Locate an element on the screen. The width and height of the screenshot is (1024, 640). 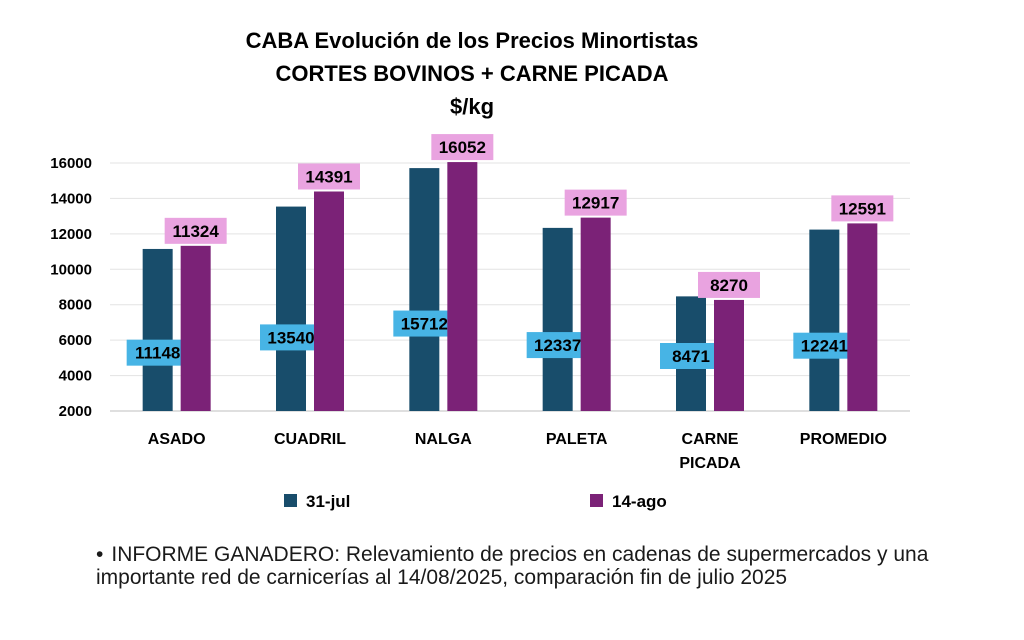
data-label: 14391 is located at coordinates (328, 177).